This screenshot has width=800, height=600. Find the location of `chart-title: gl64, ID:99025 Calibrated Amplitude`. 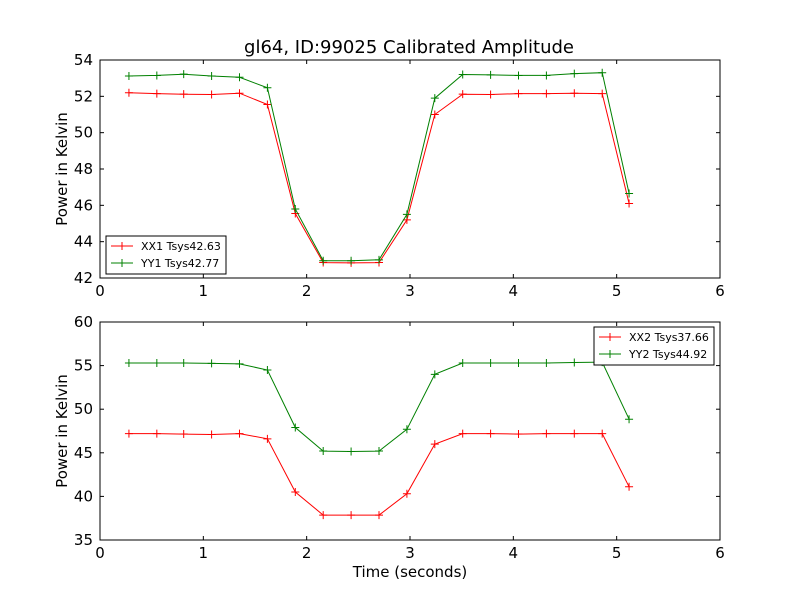

chart-title: gl64, ID:99025 Calibrated Amplitude is located at coordinates (409, 47).